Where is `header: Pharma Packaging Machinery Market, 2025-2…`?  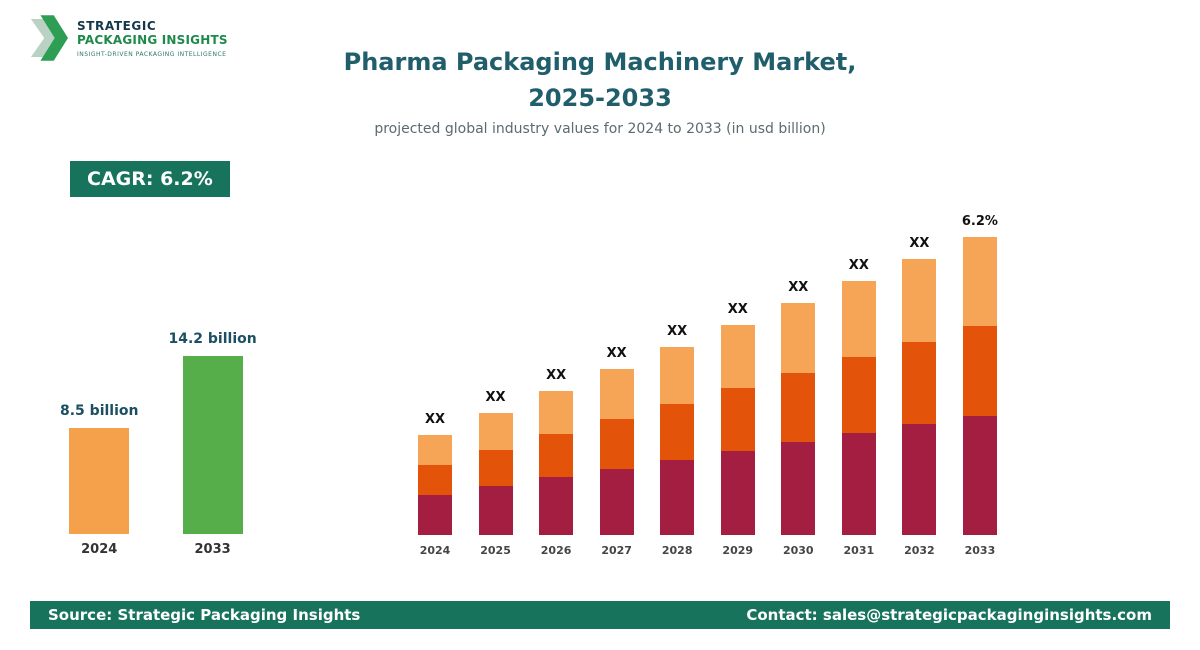 header: Pharma Packaging Machinery Market, 2025-2… is located at coordinates (600, 90).